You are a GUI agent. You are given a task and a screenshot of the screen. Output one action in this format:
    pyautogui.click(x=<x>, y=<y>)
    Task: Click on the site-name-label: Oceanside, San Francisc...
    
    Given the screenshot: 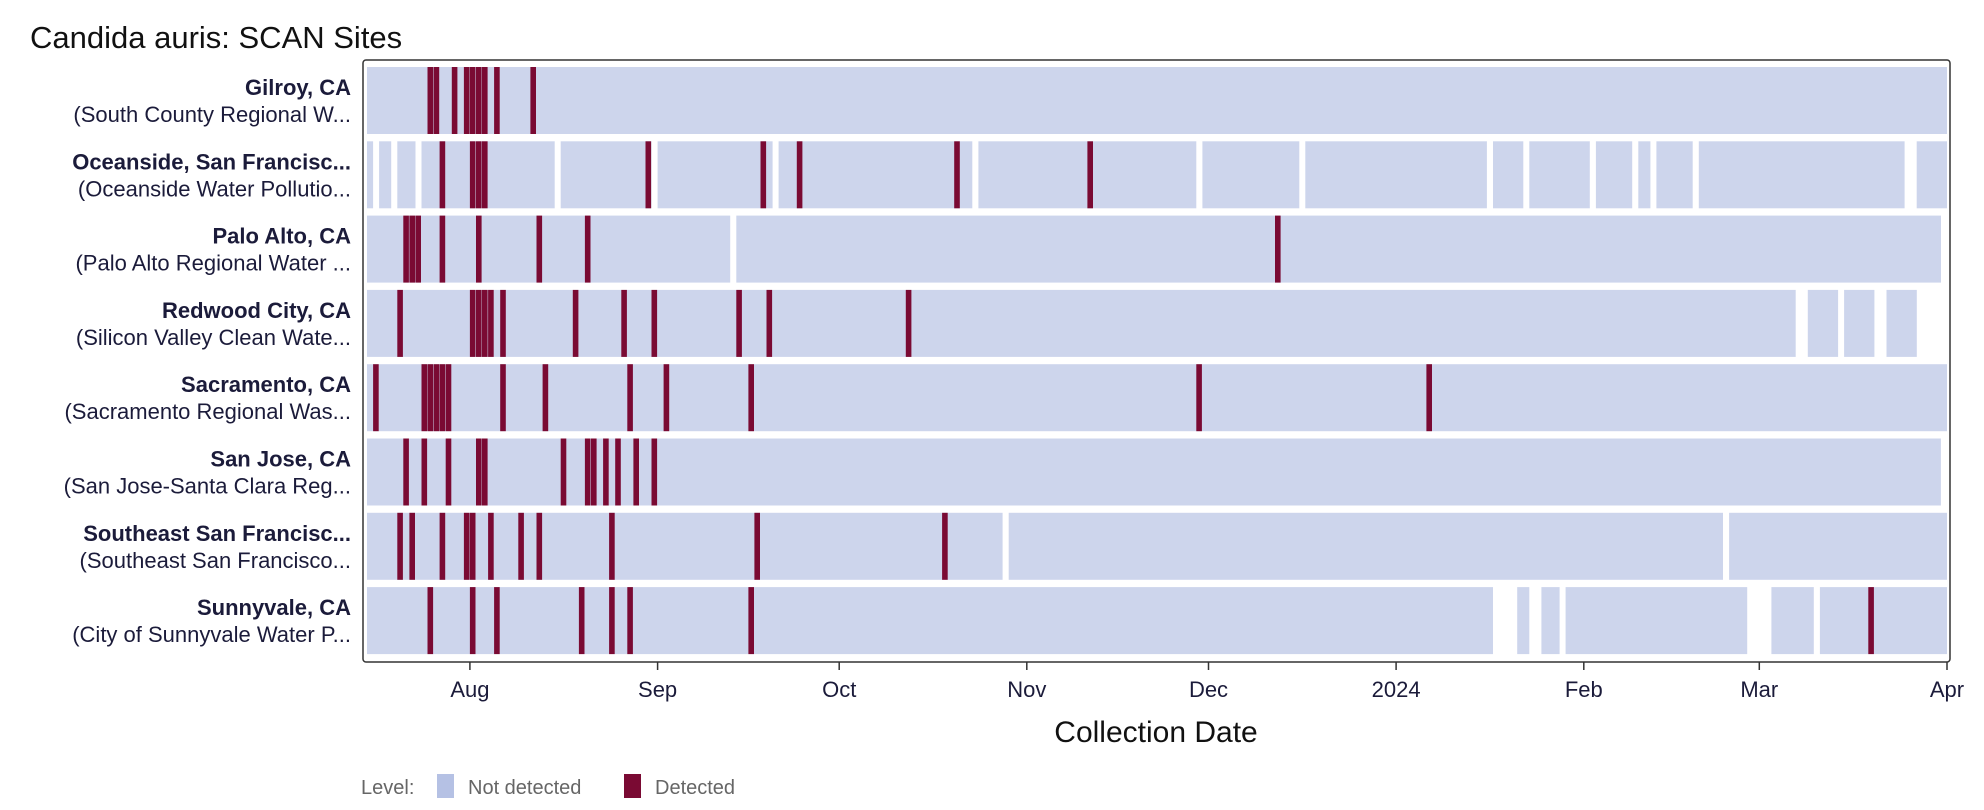 What is the action you would take?
    pyautogui.click(x=211, y=161)
    